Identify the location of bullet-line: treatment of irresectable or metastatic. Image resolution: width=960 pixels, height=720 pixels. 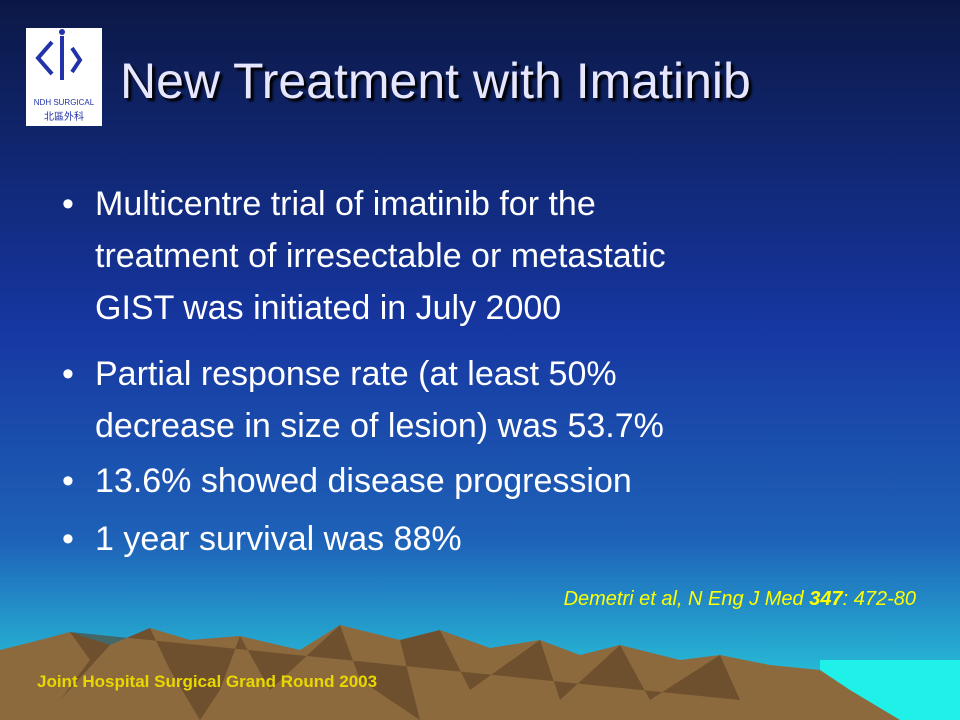
(380, 256).